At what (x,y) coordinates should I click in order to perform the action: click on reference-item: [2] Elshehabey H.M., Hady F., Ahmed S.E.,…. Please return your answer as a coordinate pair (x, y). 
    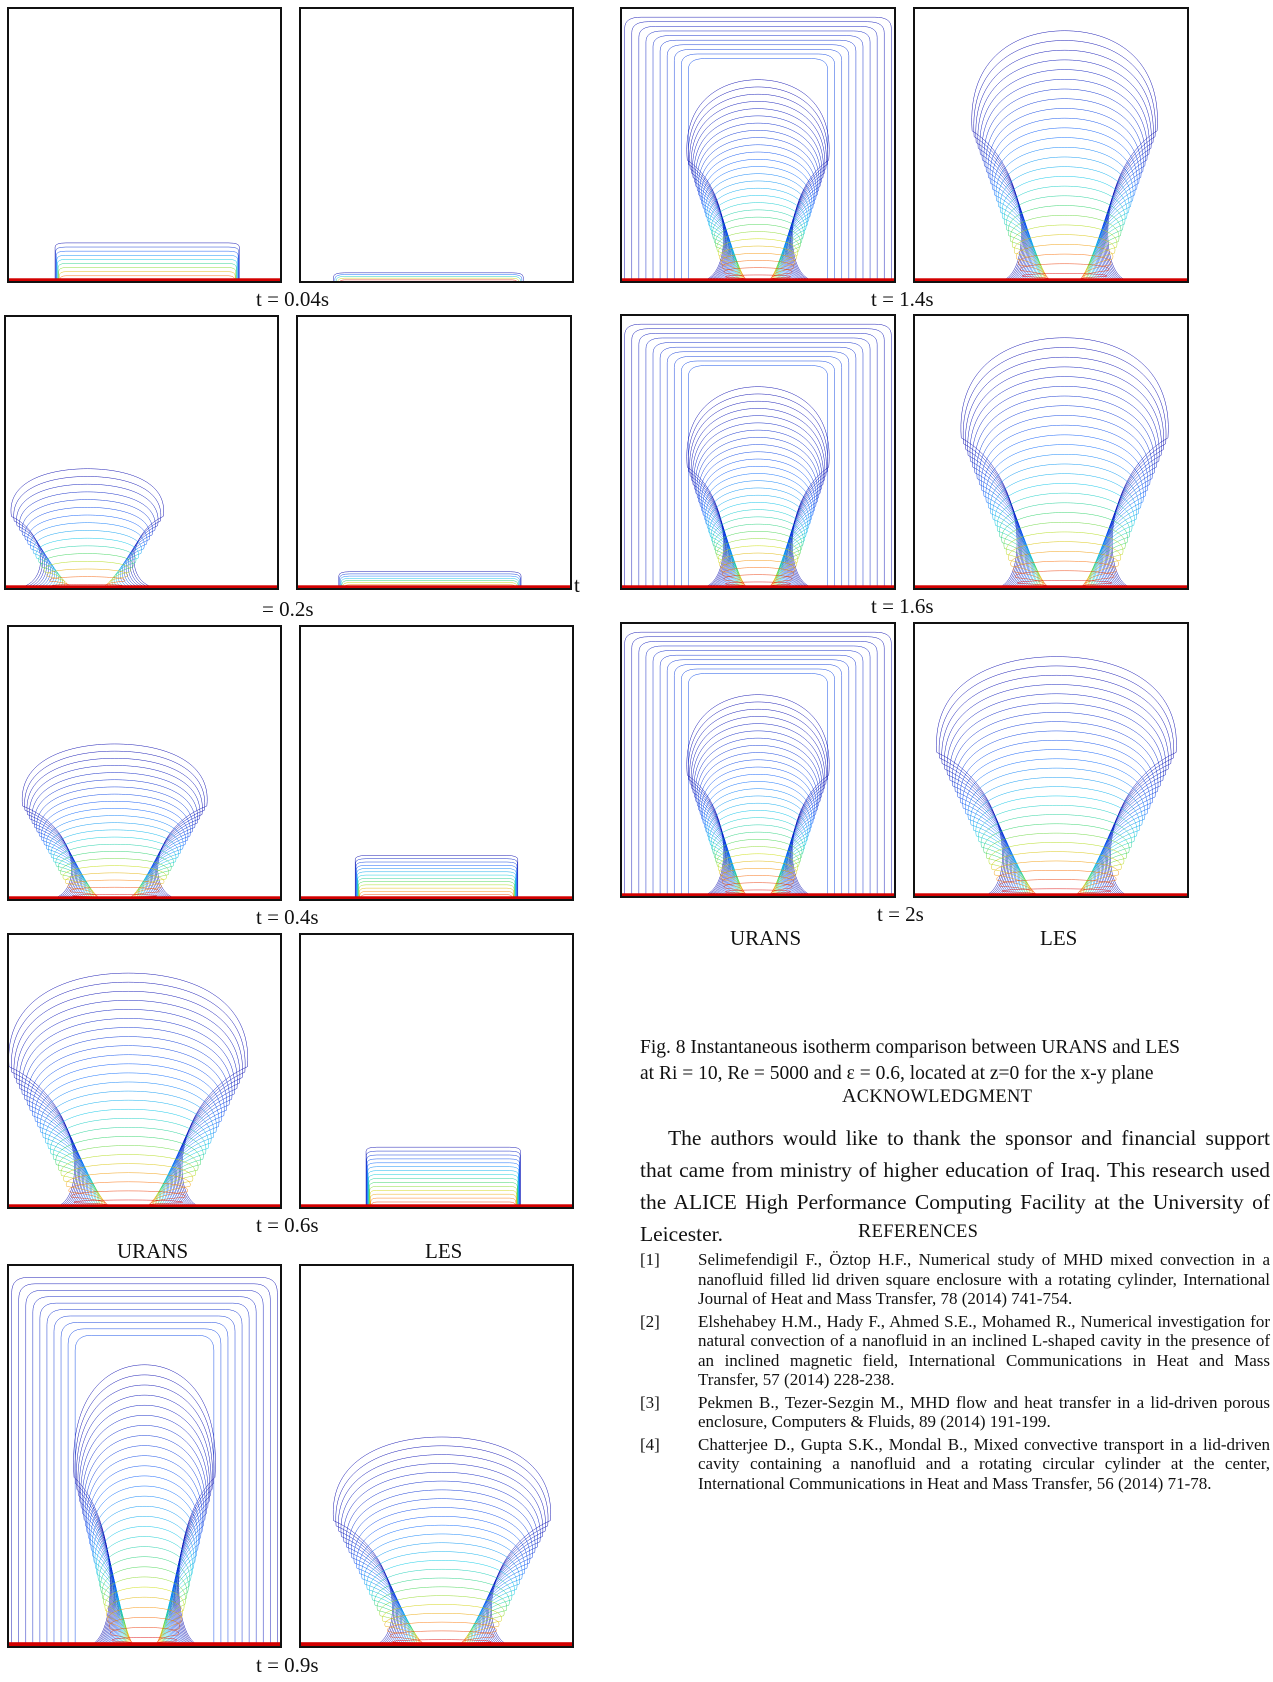
    Looking at the image, I should click on (955, 1351).